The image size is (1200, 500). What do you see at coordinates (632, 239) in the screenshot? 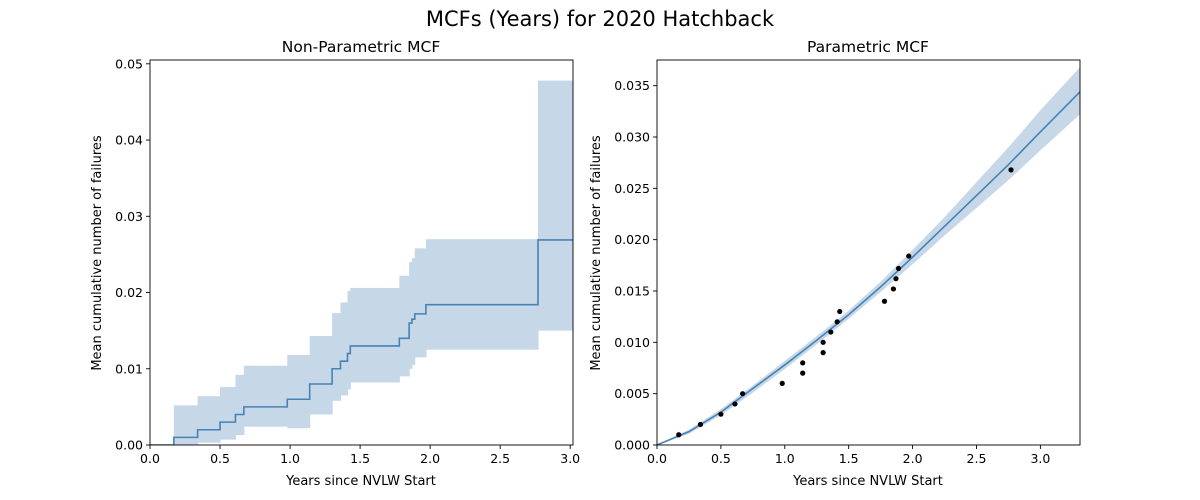
I see `y-tick-label: 0.020` at bounding box center [632, 239].